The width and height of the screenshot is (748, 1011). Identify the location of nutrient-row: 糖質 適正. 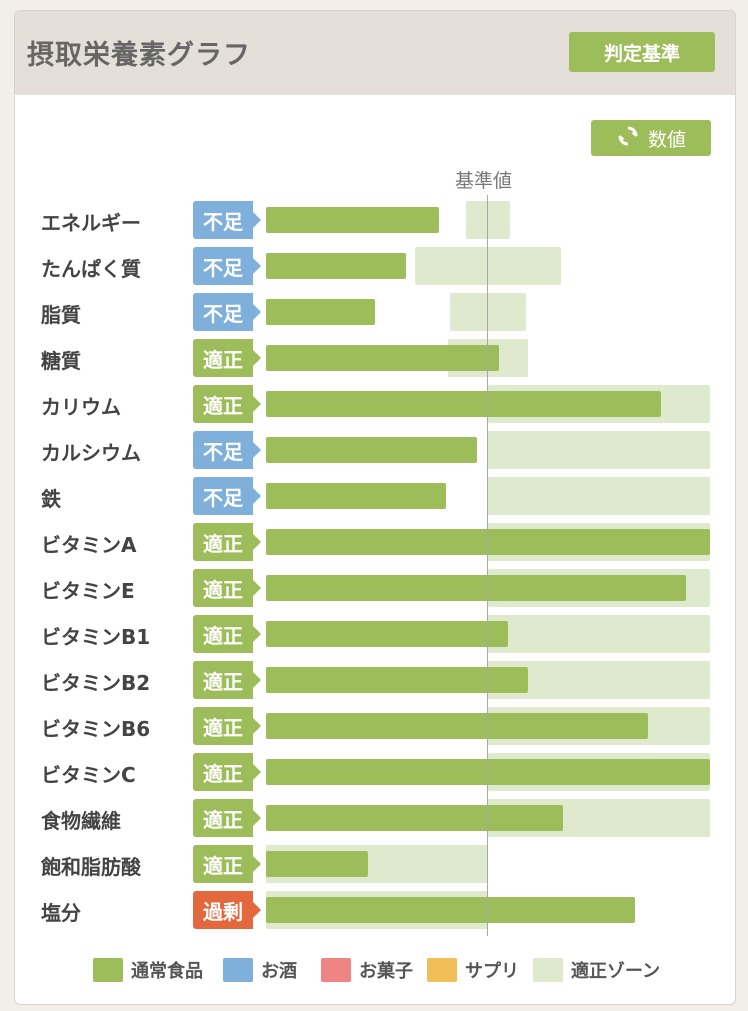
(375, 358).